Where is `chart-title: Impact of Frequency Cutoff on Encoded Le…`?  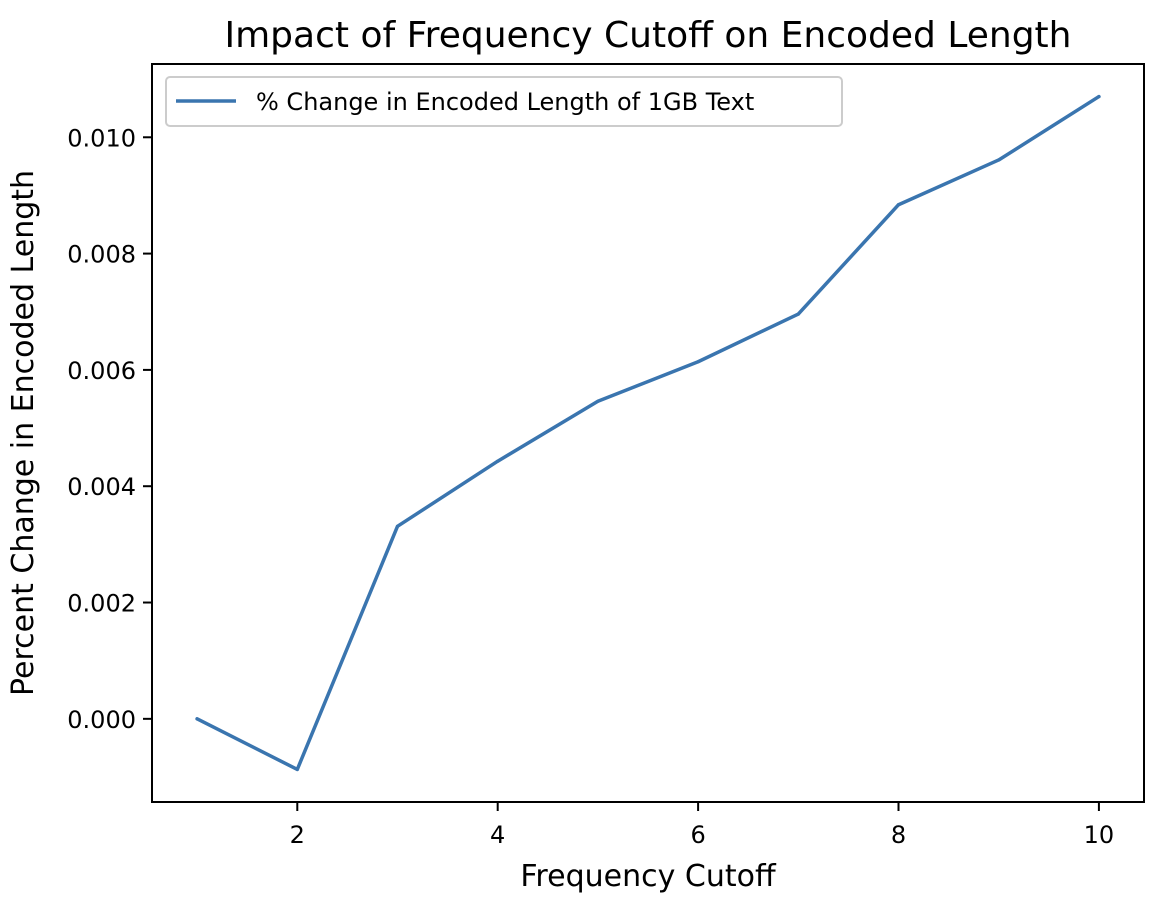
chart-title: Impact of Frequency Cutoff on Encoded Le… is located at coordinates (648, 35).